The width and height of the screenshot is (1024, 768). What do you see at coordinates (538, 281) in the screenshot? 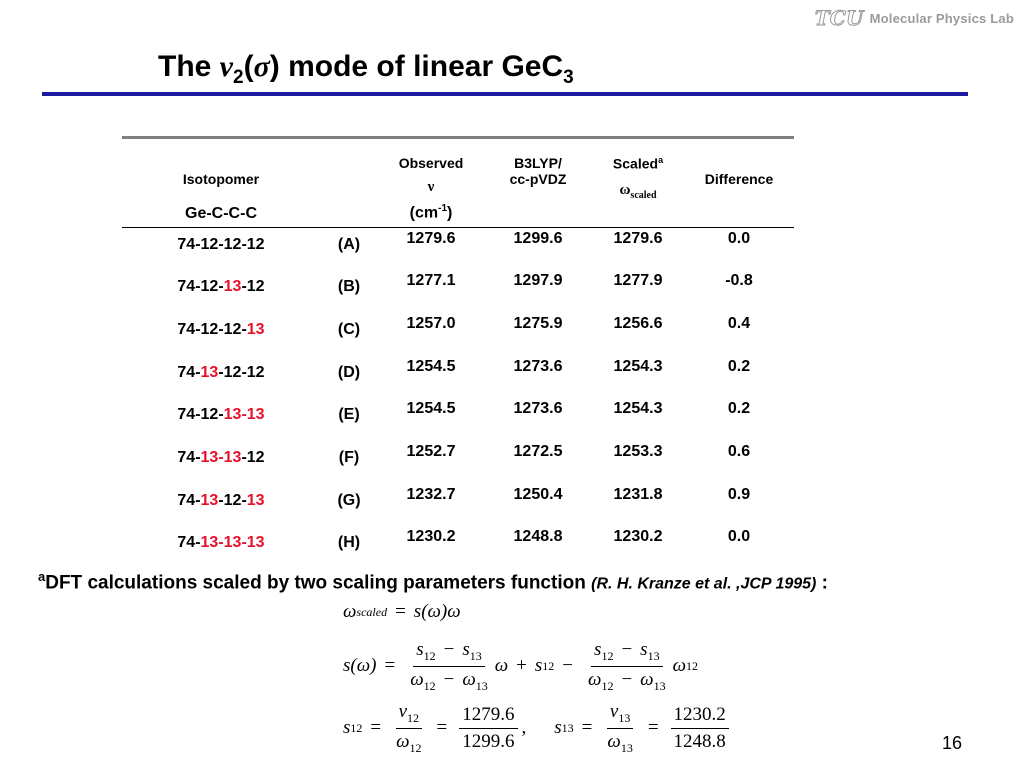
I see `b3lyp-cell: 1297.9` at bounding box center [538, 281].